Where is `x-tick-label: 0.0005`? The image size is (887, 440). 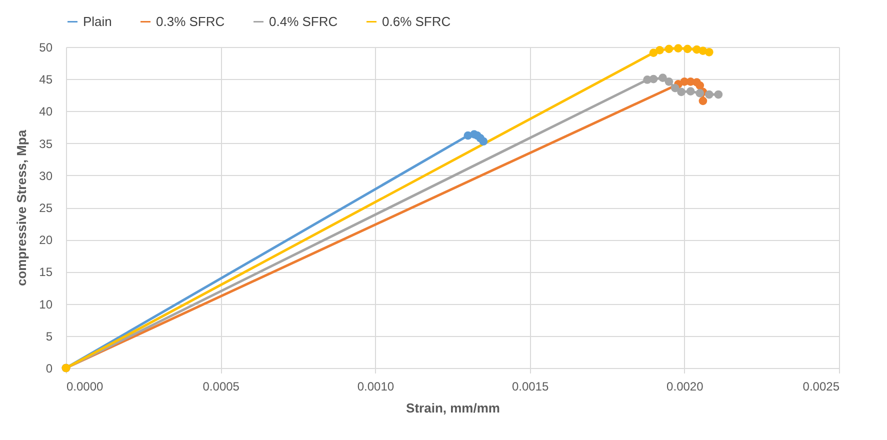
x-tick-label: 0.0005 is located at coordinates (221, 387).